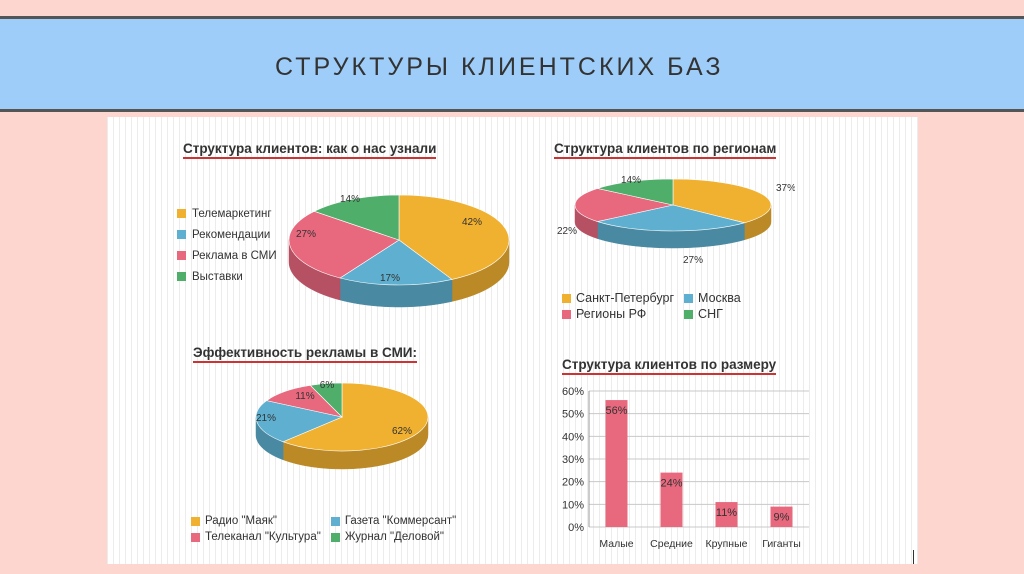 The width and height of the screenshot is (1024, 574). What do you see at coordinates (234, 255) in the screenshot?
I see `legend-label: Реклама в СМИ` at bounding box center [234, 255].